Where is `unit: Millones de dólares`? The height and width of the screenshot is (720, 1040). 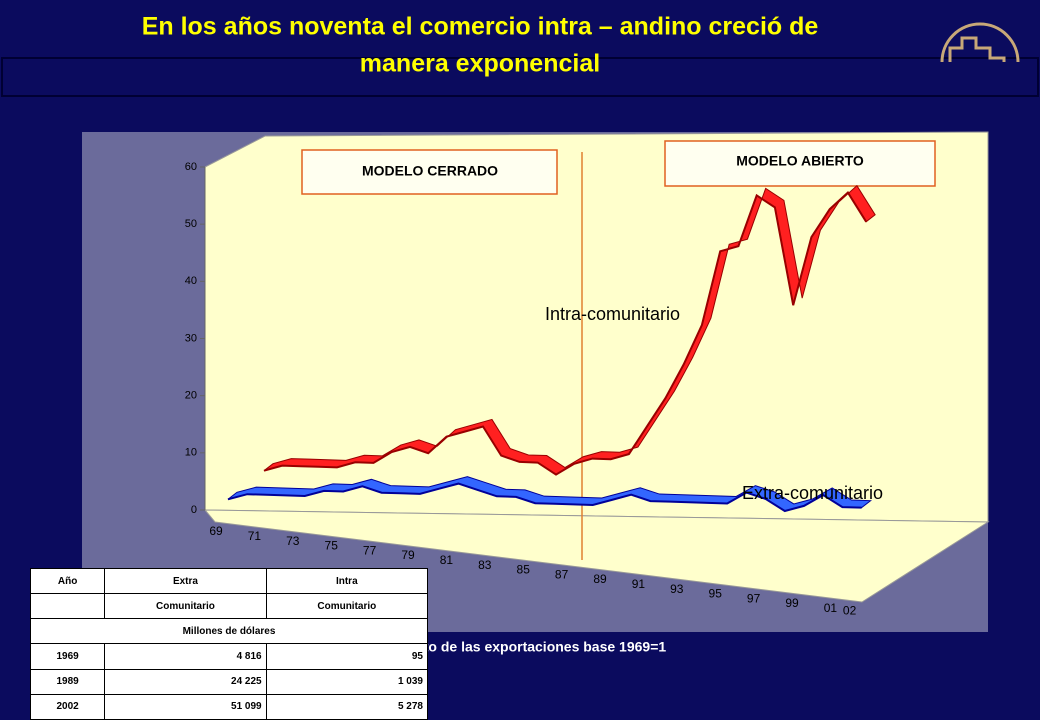
unit: Millones de dólares is located at coordinates (229, 631).